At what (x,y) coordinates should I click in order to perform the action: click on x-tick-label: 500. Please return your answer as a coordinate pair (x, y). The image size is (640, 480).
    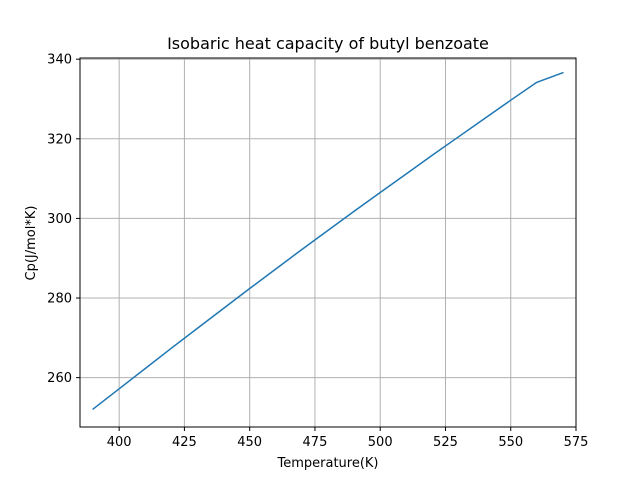
    Looking at the image, I should click on (380, 442).